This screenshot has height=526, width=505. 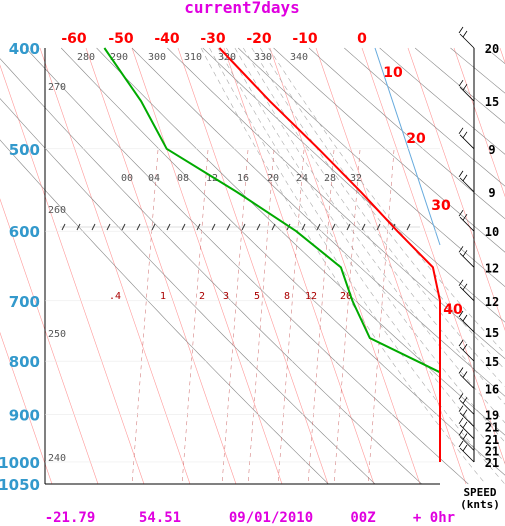 I want to click on theta-label-290: 290, so click(x=119, y=57).